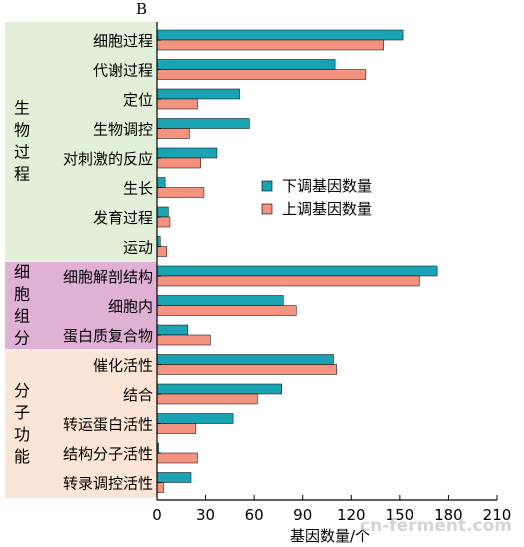  What do you see at coordinates (351, 515) in the screenshot?
I see `x-tick-label-5: 120` at bounding box center [351, 515].